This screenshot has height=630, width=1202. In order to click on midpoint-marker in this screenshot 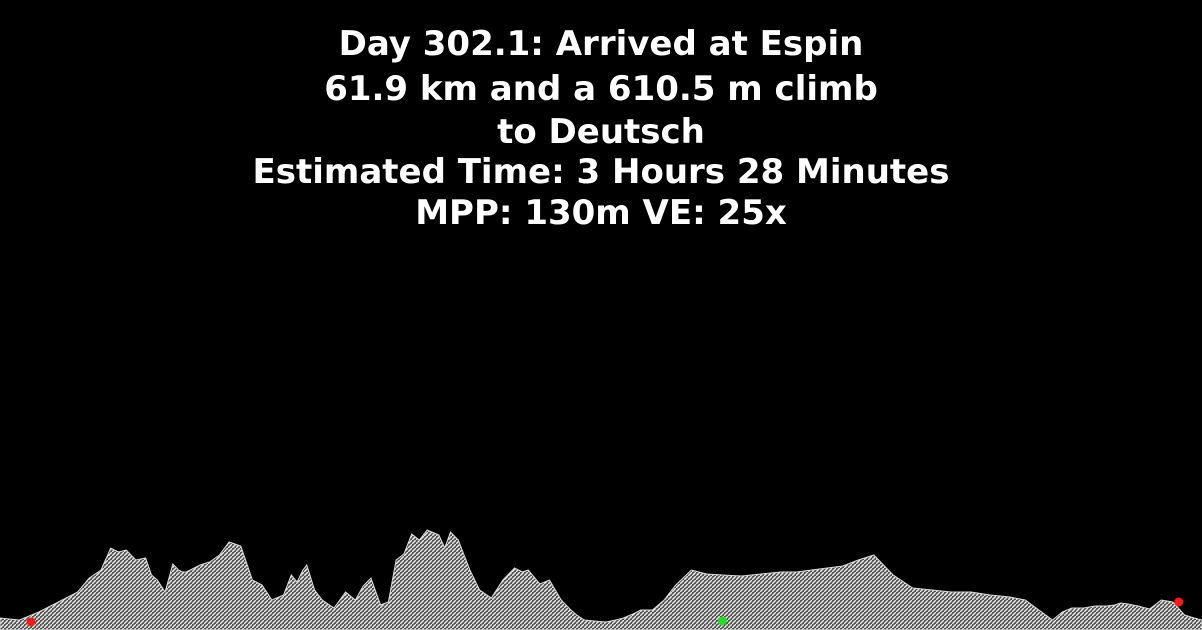, I will do `click(722, 621)`.